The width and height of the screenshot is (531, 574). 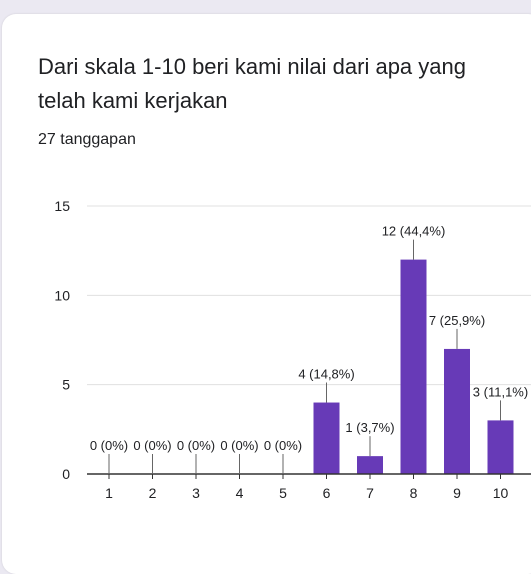 I want to click on y-tick-label: 15, so click(x=62, y=206).